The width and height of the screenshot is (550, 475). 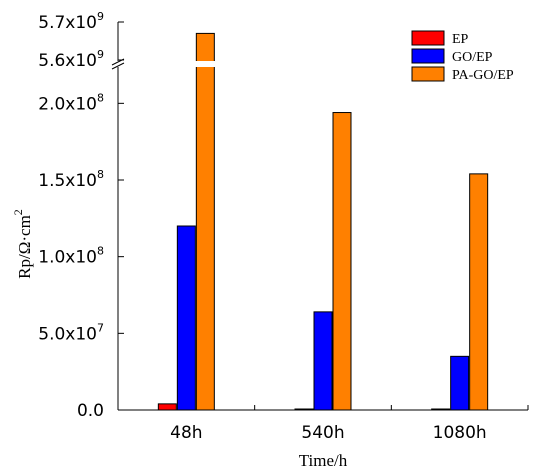 I want to click on y-tick-label: 1.0x10⁸, so click(x=71, y=256).